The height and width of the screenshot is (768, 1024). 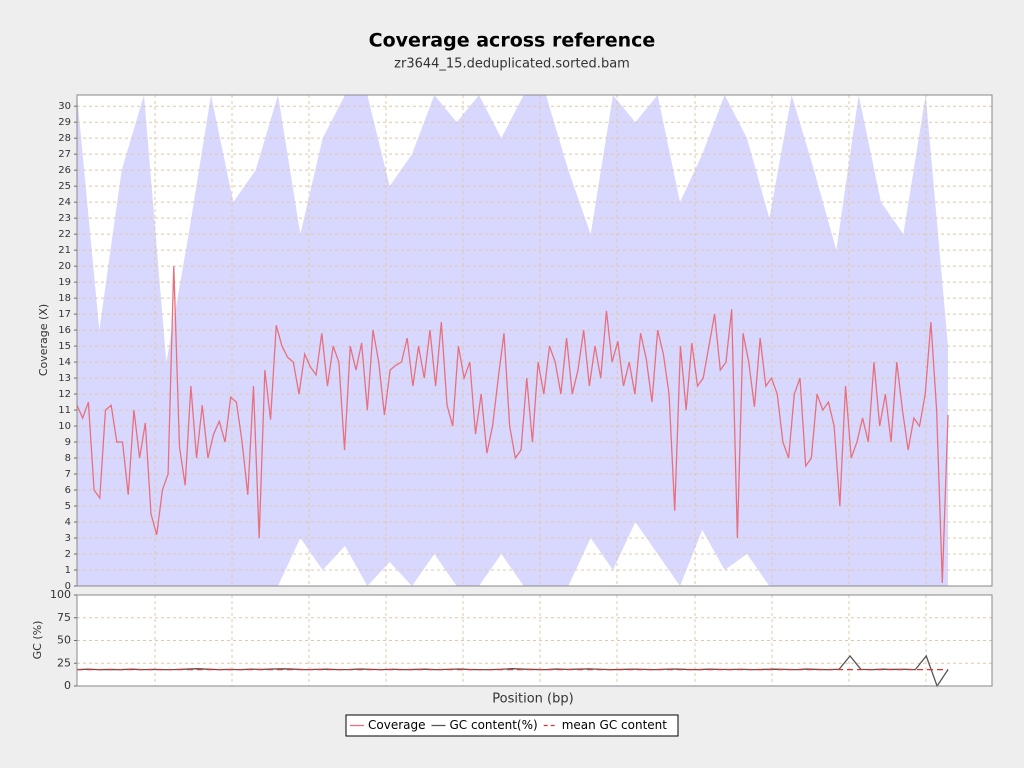 I want to click on y-tick-label: 7, so click(x=68, y=474).